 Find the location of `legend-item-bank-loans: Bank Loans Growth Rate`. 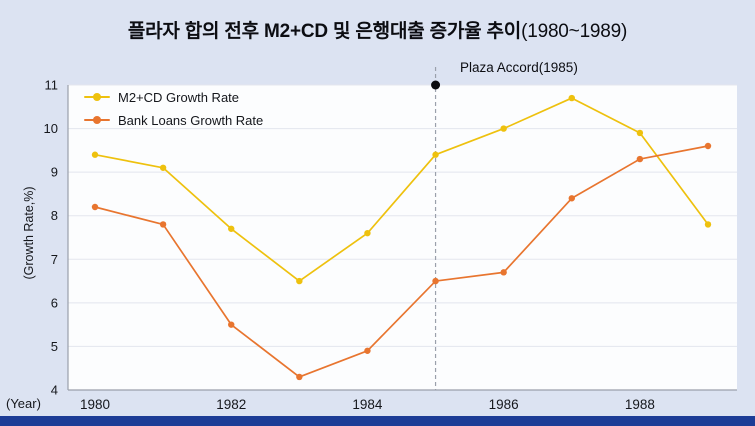

legend-item-bank-loans: Bank Loans Growth Rate is located at coordinates (173, 120).